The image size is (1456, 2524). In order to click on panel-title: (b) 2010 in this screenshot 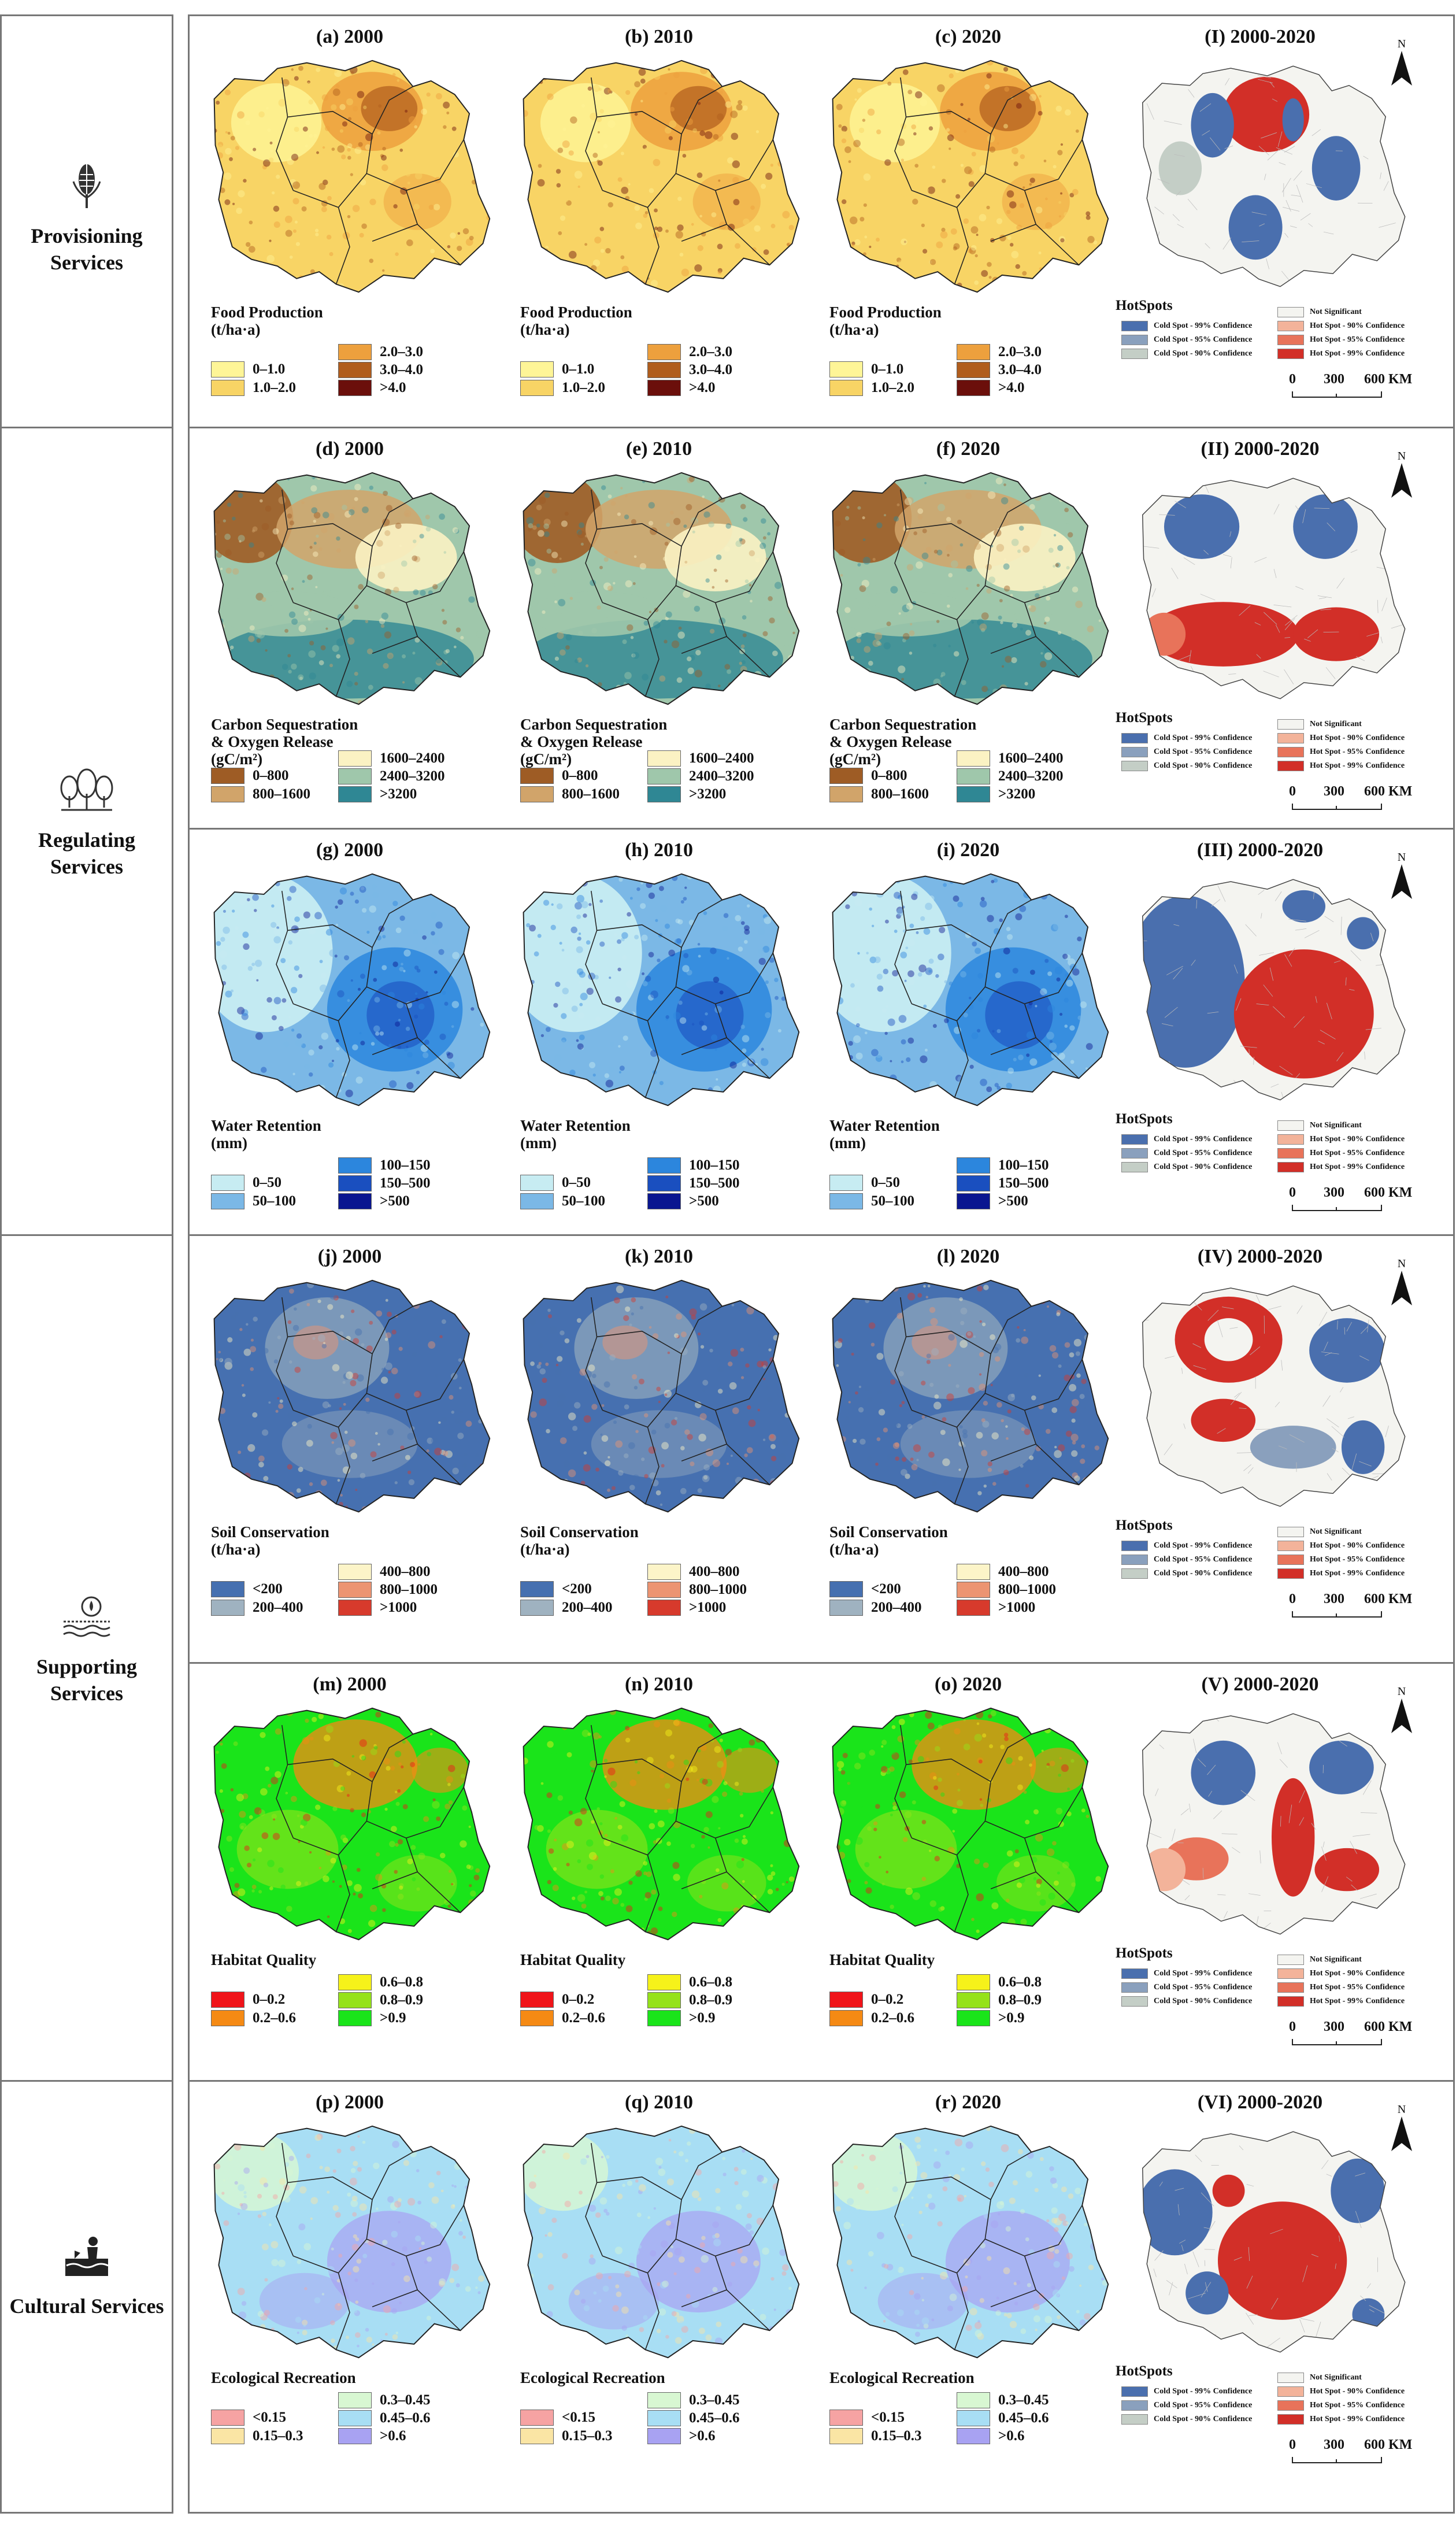, I will do `click(659, 36)`.